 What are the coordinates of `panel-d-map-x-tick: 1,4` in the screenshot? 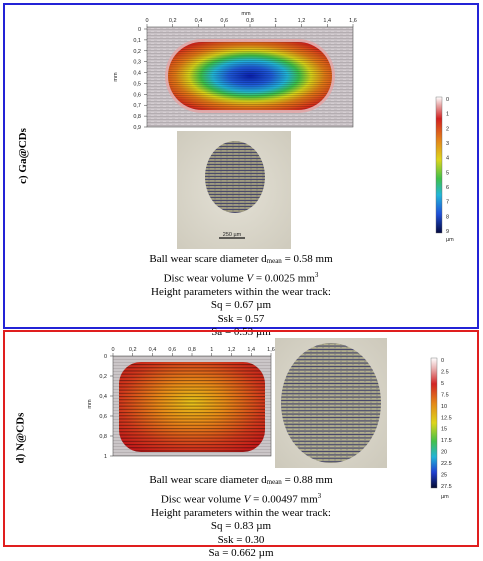 It's located at (251, 350).